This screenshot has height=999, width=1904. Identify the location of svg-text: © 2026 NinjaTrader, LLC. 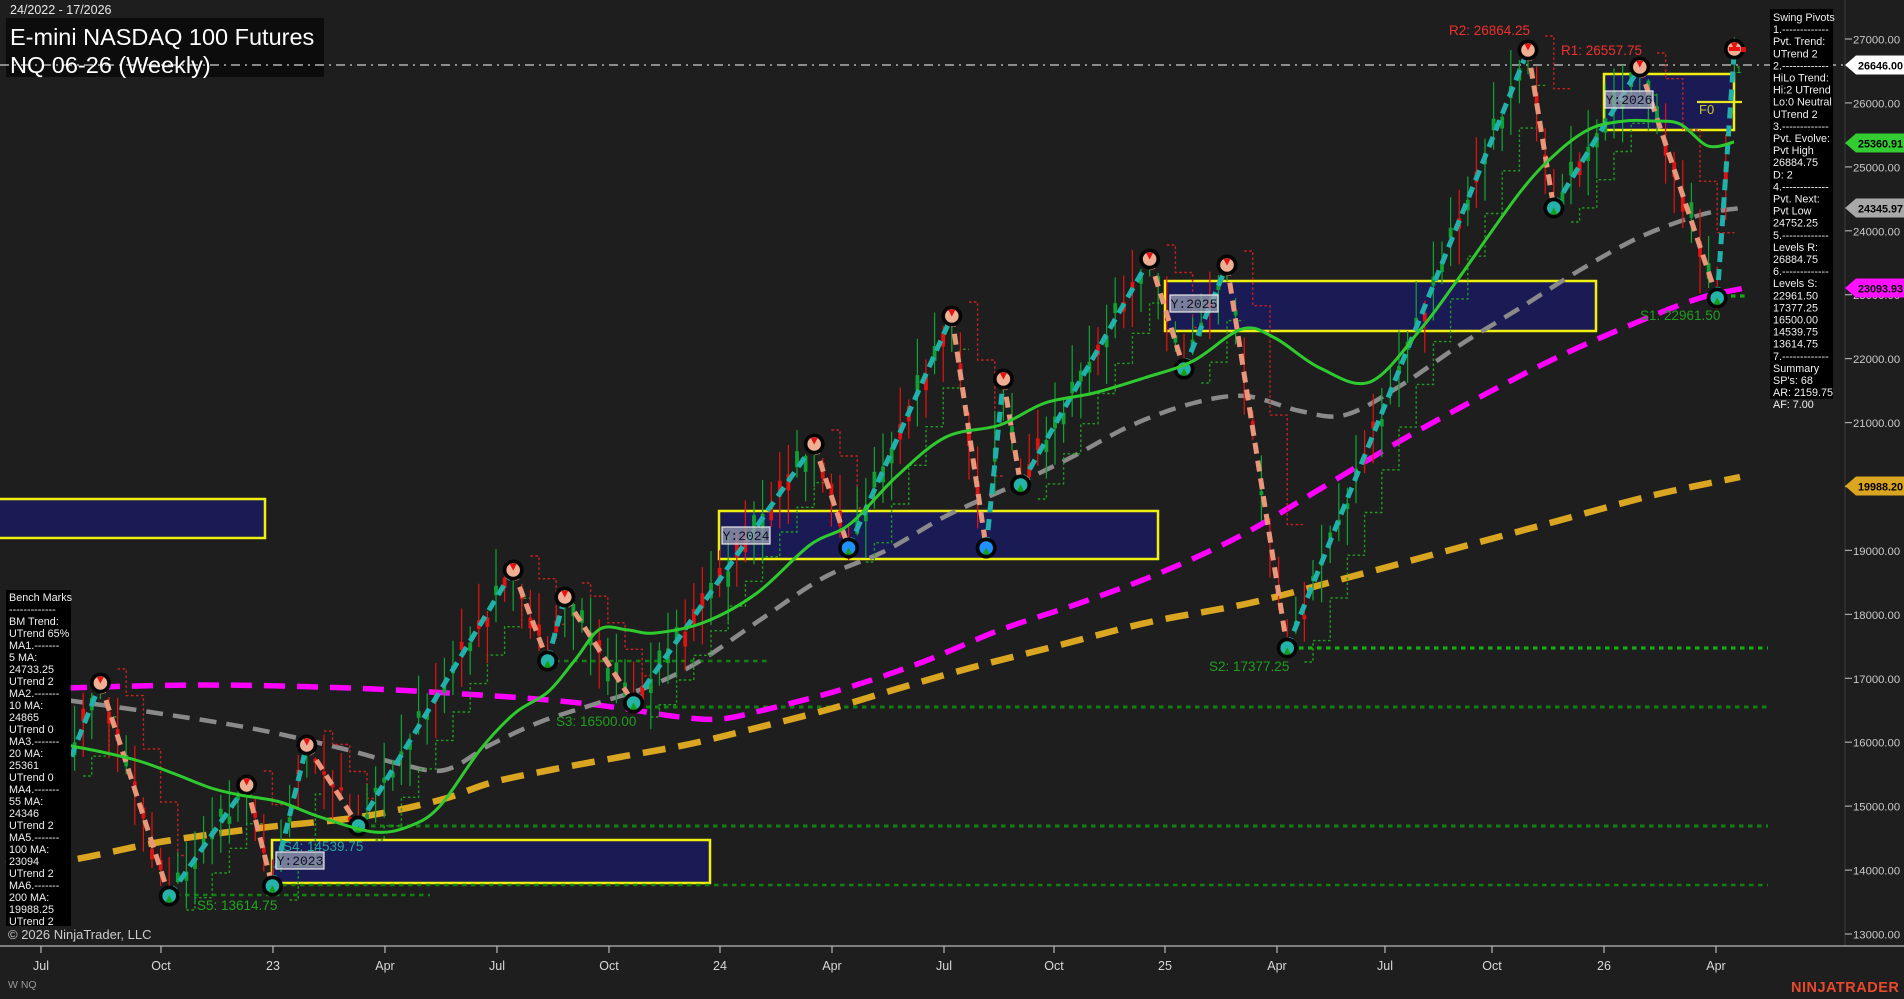
(80, 934).